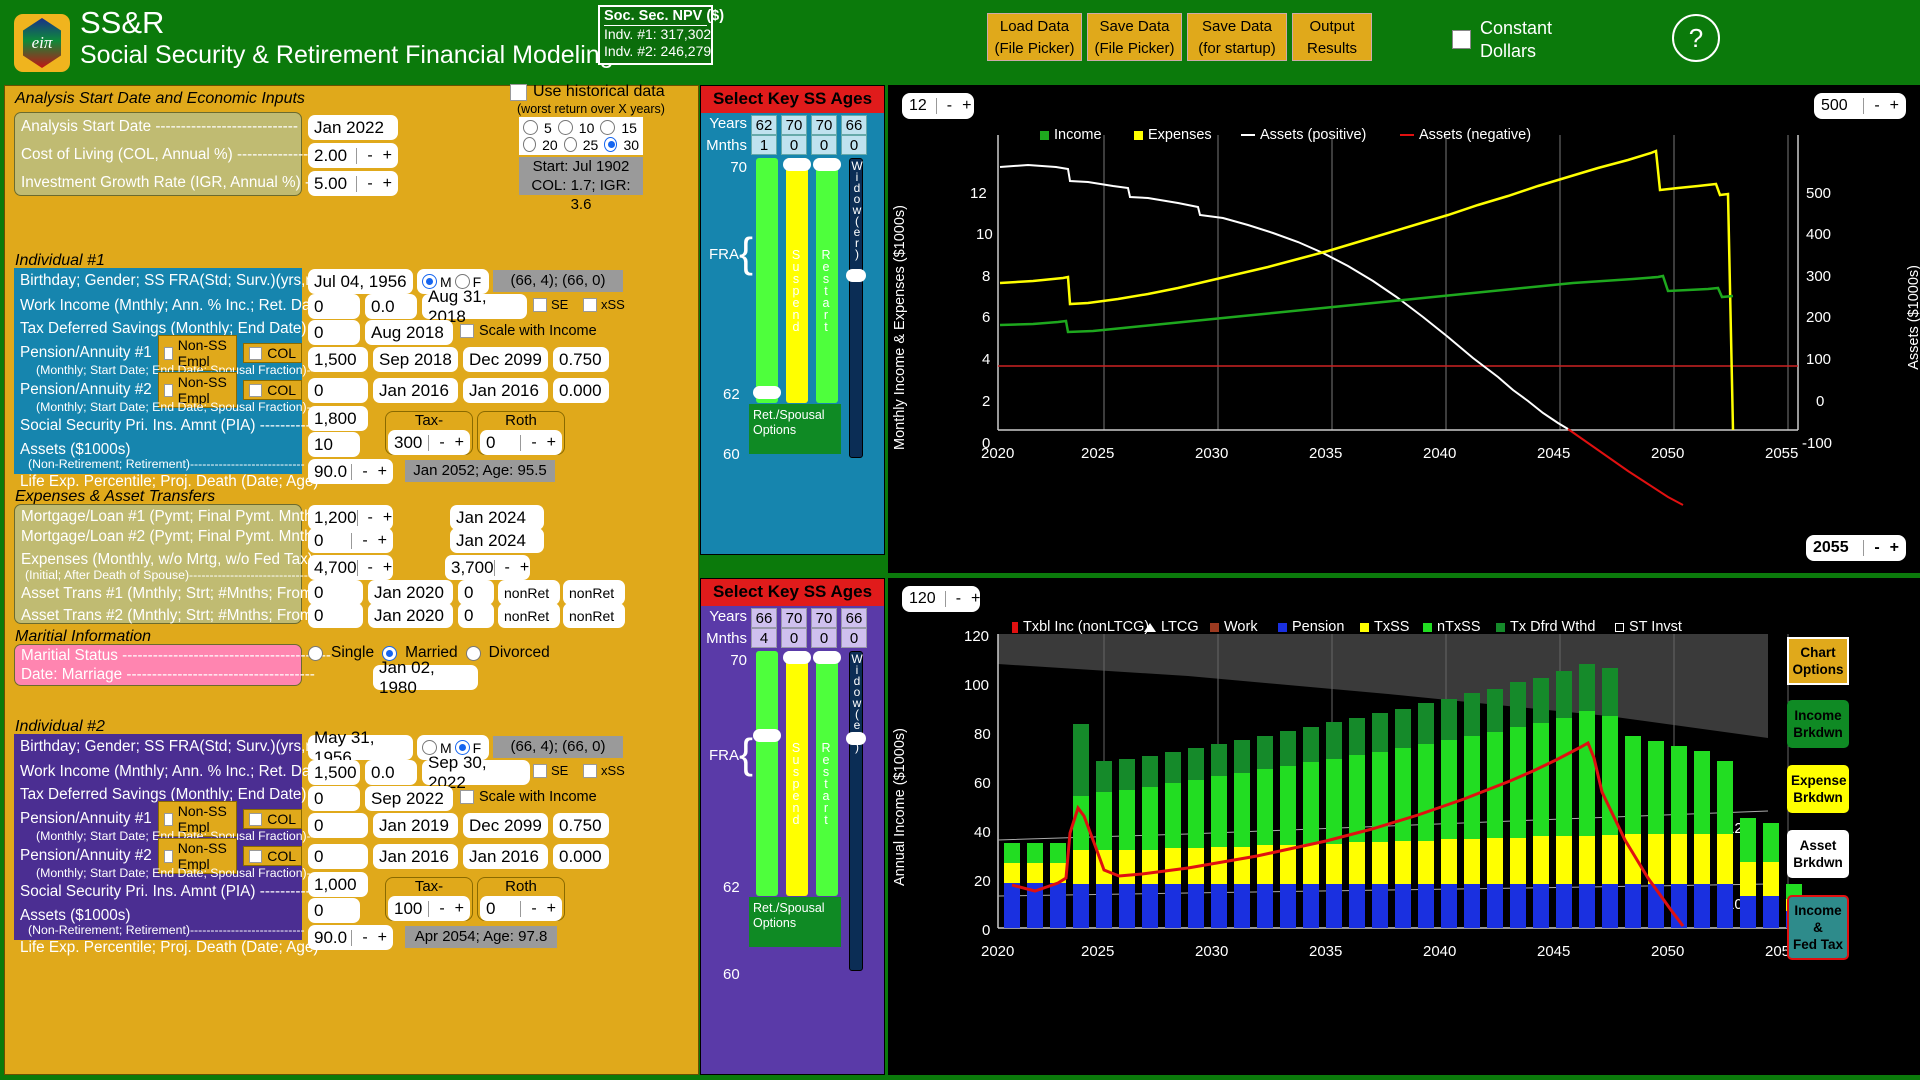 The width and height of the screenshot is (1920, 1080). I want to click on i1-roth-plus: +, so click(551, 442).